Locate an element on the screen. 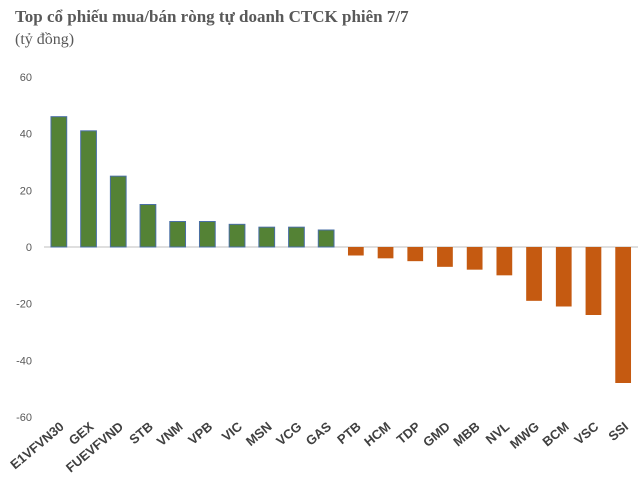  bar-gex is located at coordinates (88, 189).